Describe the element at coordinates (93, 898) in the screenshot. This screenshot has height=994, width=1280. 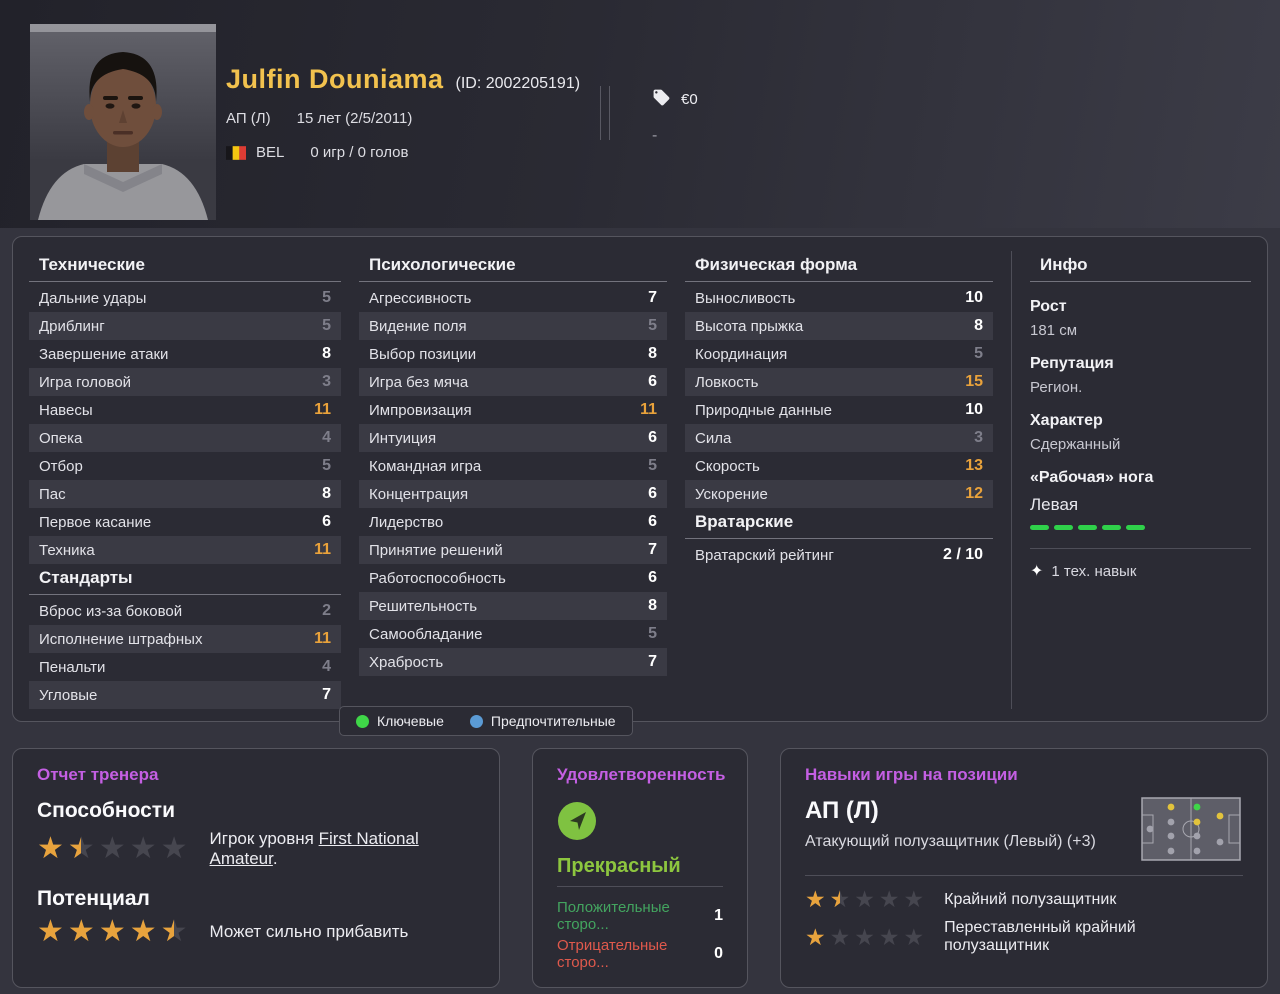
I see `potential-heading: Потенциал` at that location.